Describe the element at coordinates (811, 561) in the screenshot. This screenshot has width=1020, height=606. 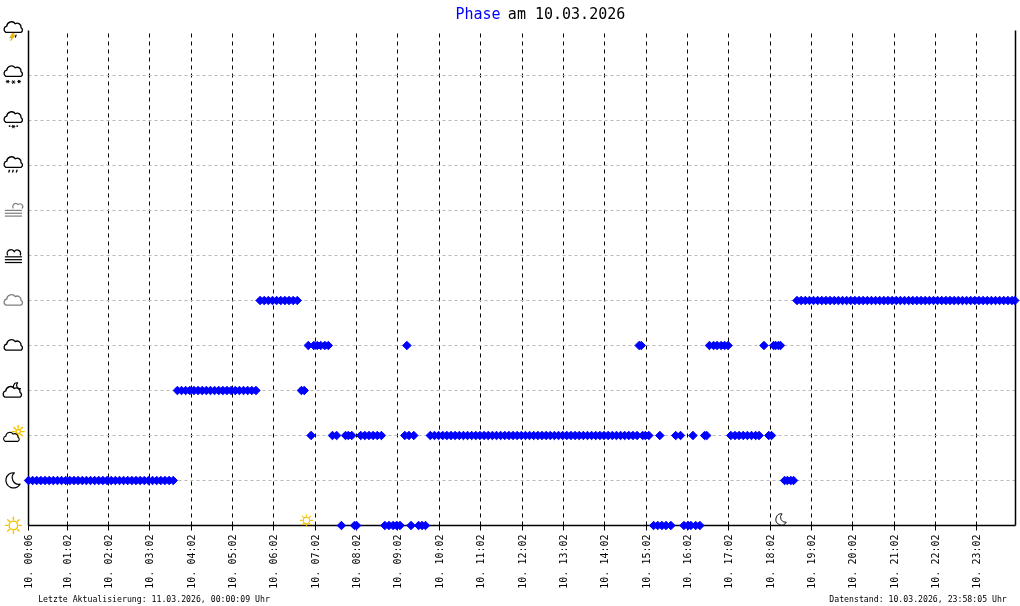
I see `x-tick-label: 10. 19:02` at that location.